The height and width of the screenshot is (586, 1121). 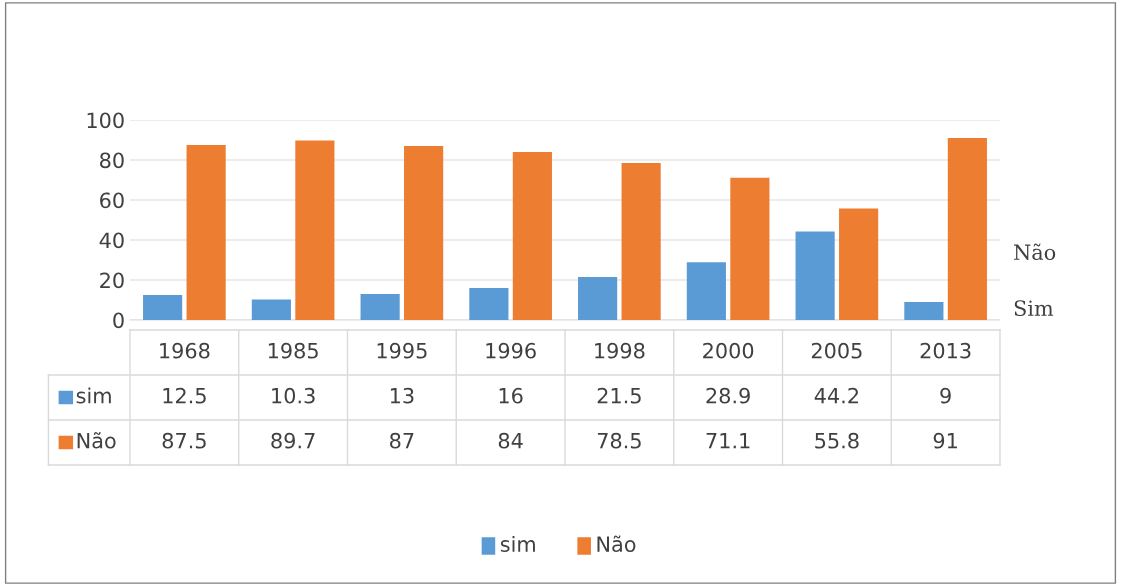 I want to click on data-label: 55.8, so click(x=837, y=440).